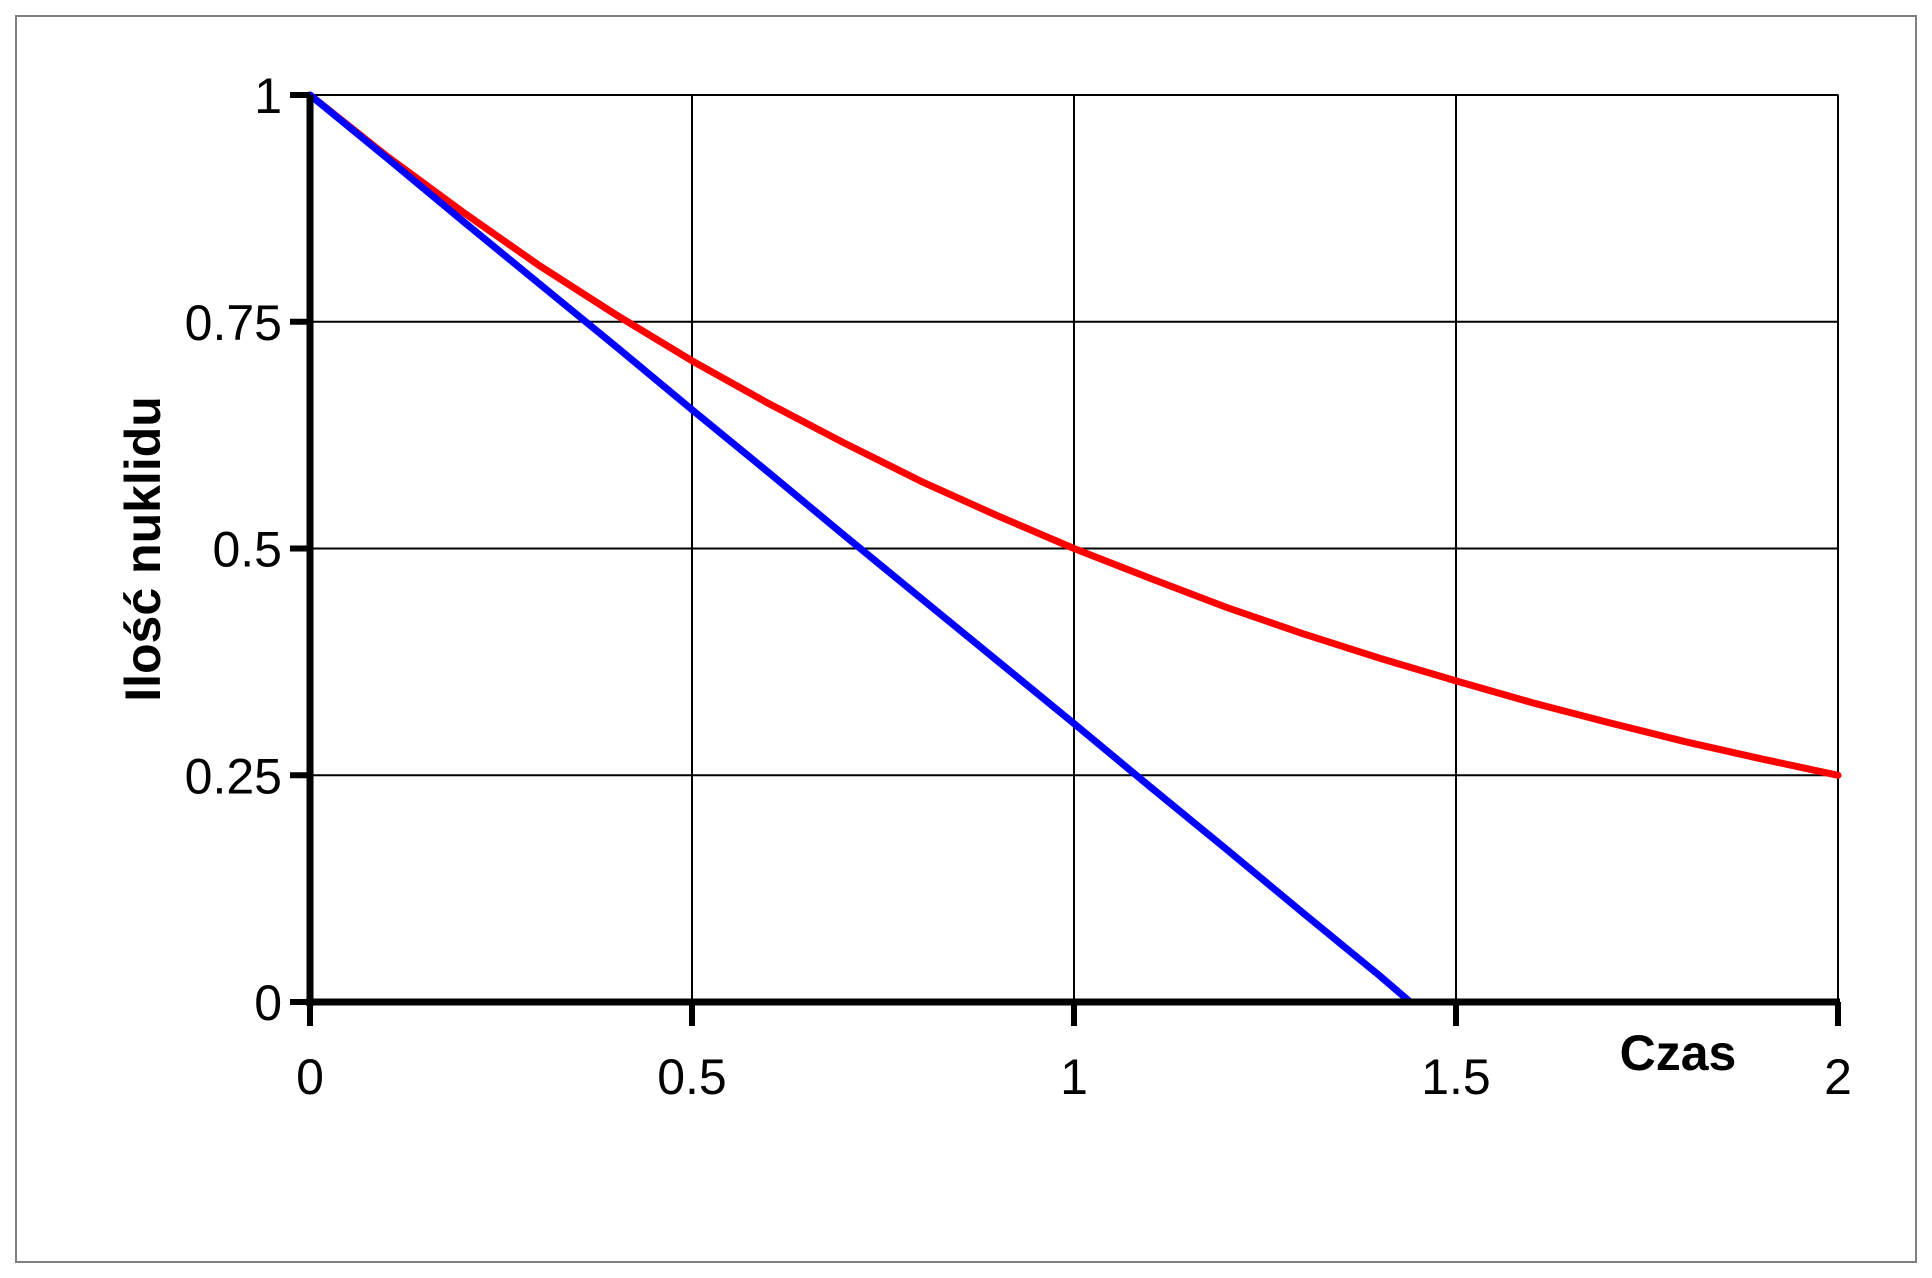 This screenshot has width=1932, height=1278. What do you see at coordinates (143, 549) in the screenshot?
I see `y-axis-title: Ilość nuklidu` at bounding box center [143, 549].